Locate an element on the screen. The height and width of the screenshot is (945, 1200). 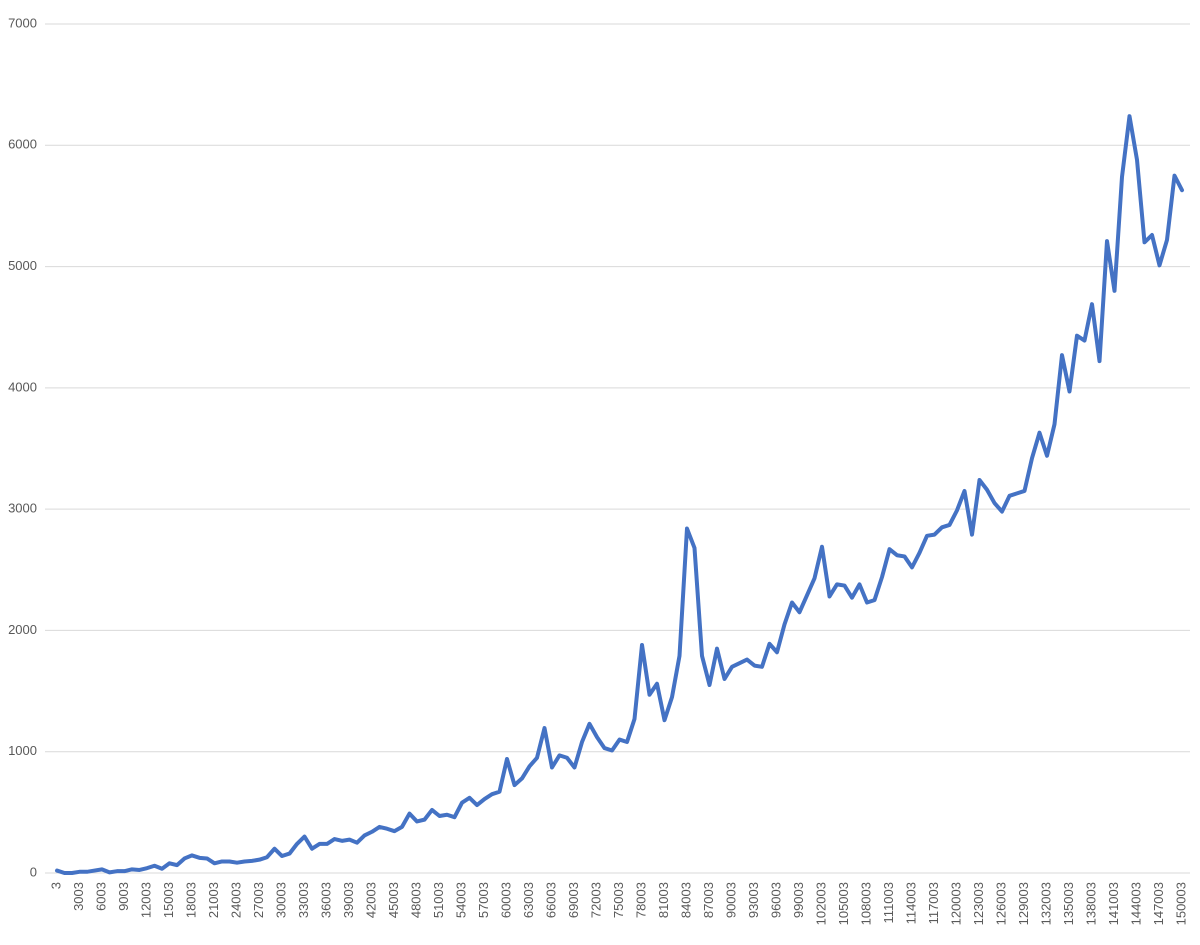
x-tick-label: 144003 is located at coordinates (1135, 903).